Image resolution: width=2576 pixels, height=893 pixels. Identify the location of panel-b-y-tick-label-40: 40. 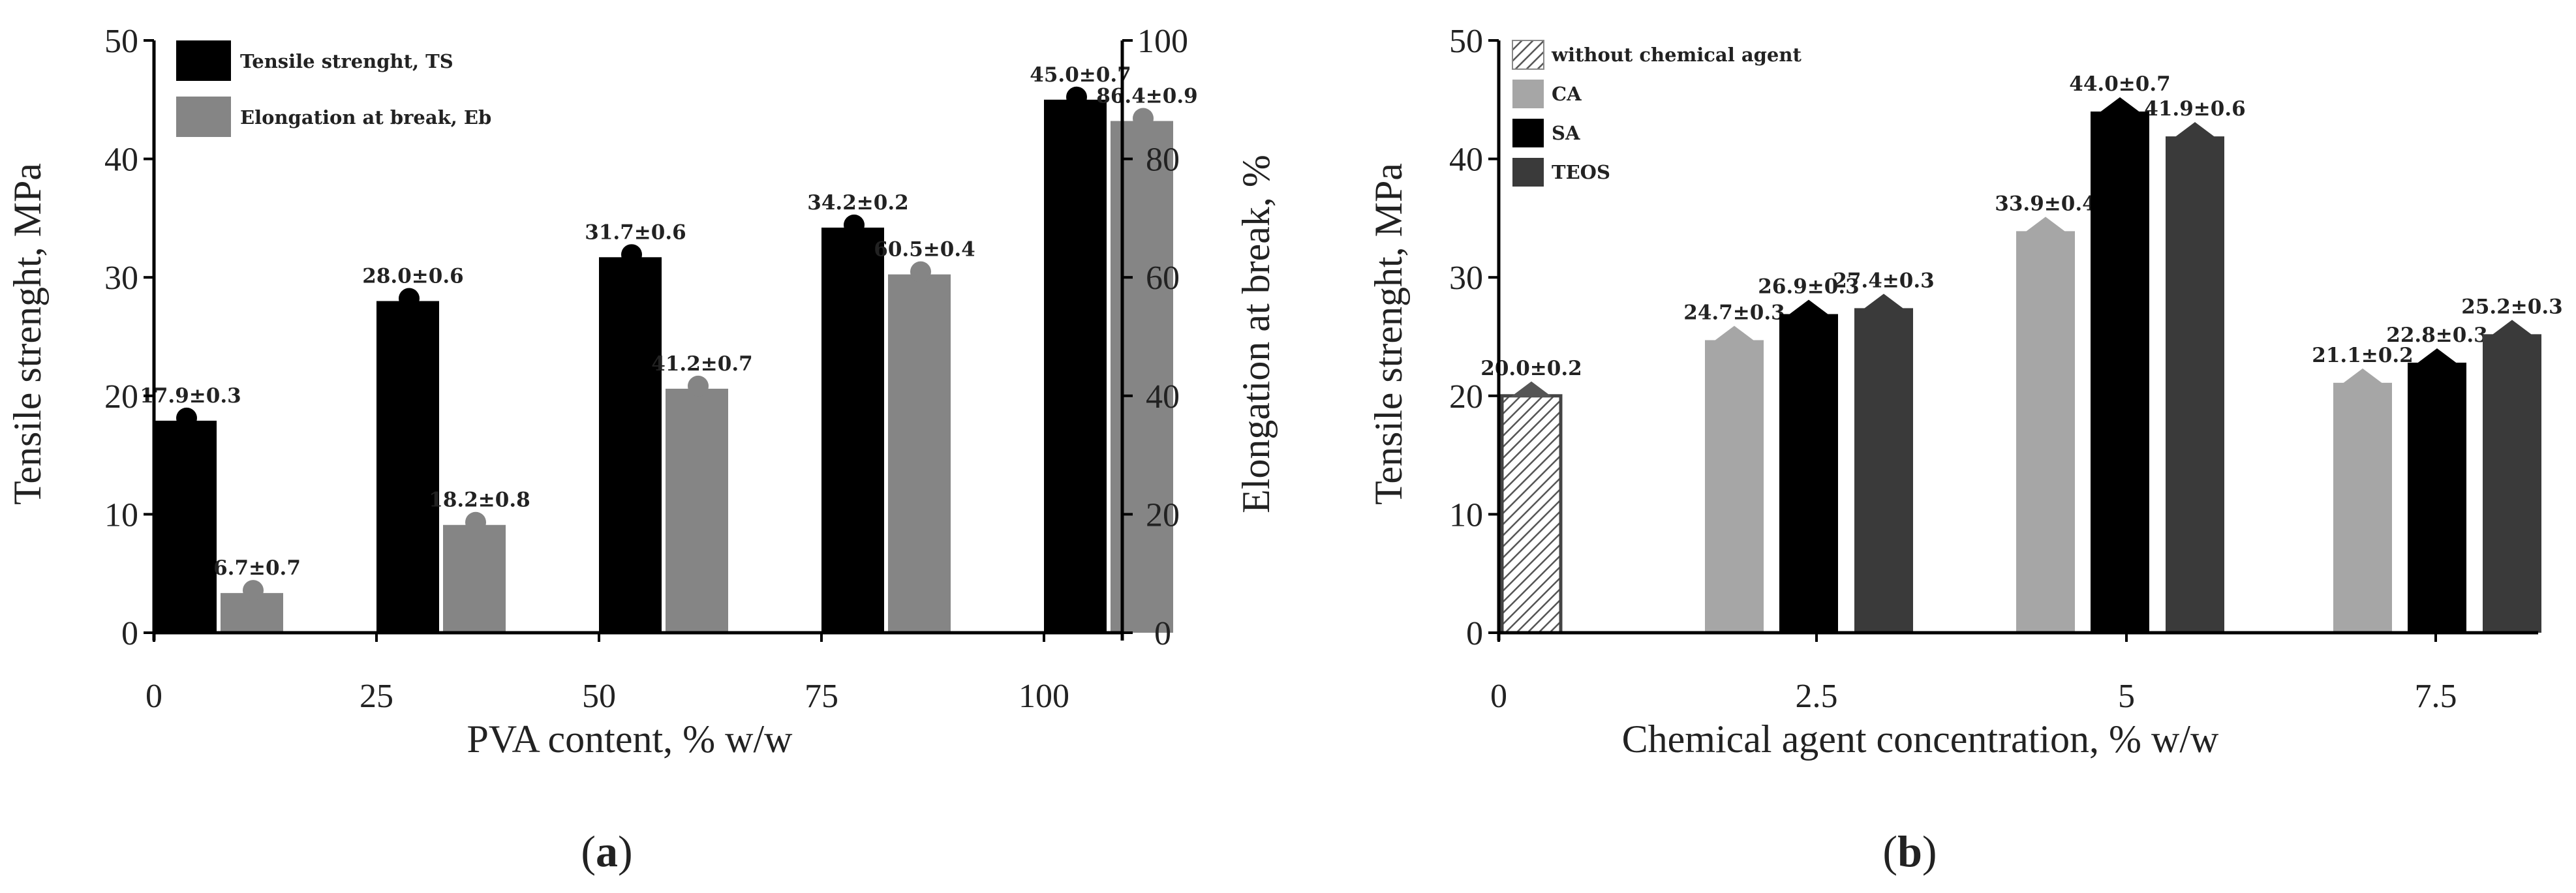
(1466, 160).